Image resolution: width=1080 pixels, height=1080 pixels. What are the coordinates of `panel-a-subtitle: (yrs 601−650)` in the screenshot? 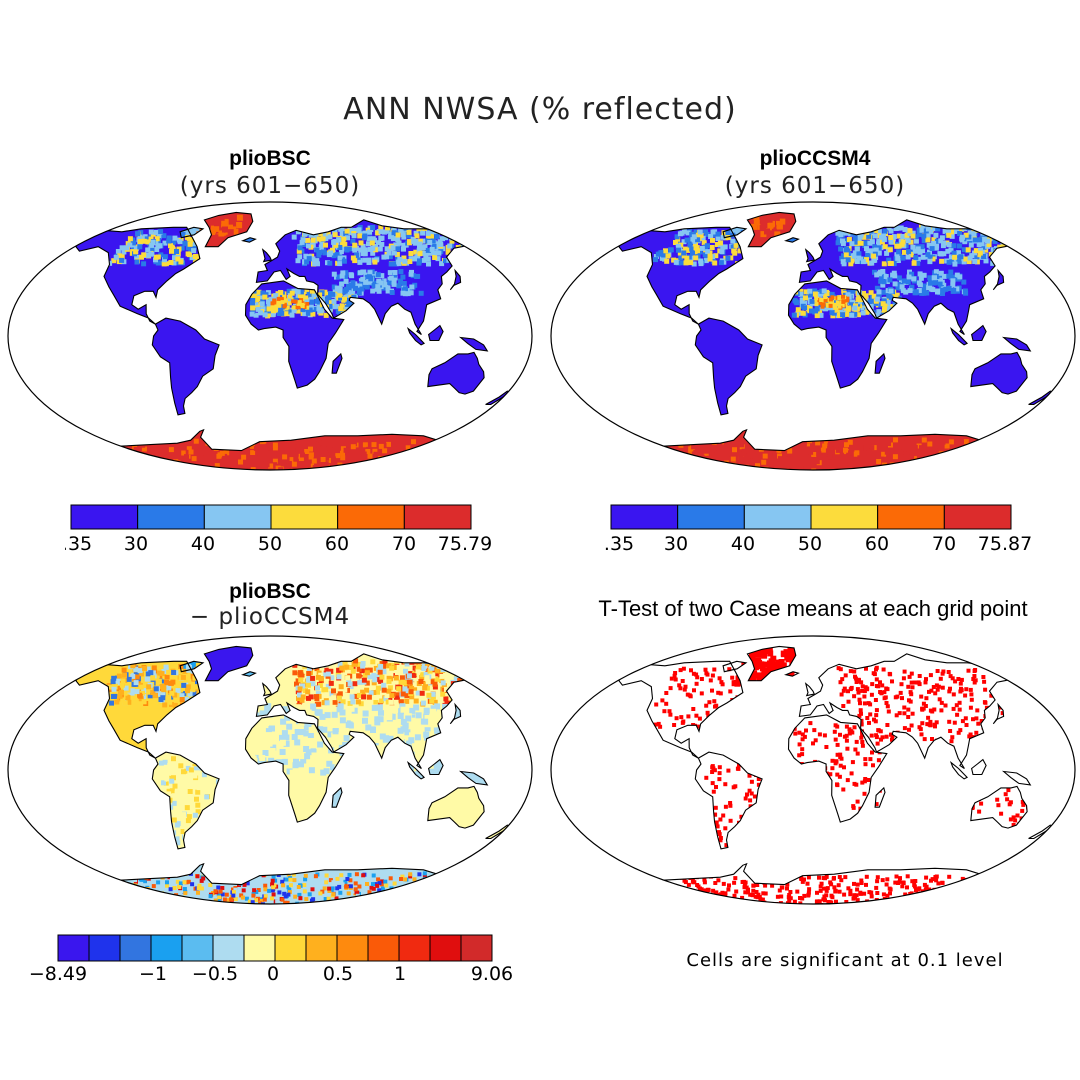 It's located at (270, 186).